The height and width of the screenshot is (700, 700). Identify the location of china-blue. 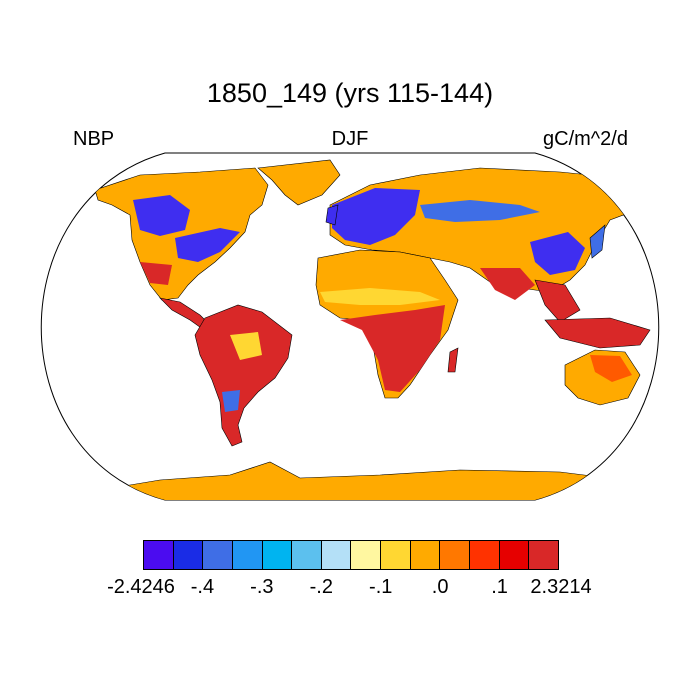
(557, 253).